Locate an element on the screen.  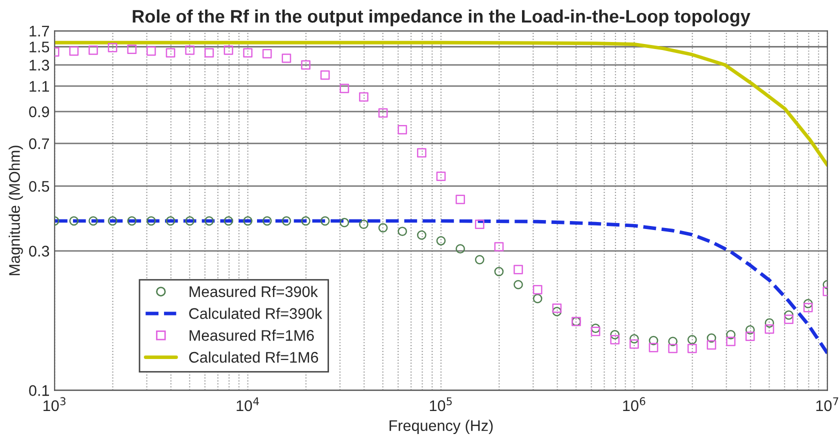
x-tick-label: 10$^{4}$ is located at coordinates (247, 404).